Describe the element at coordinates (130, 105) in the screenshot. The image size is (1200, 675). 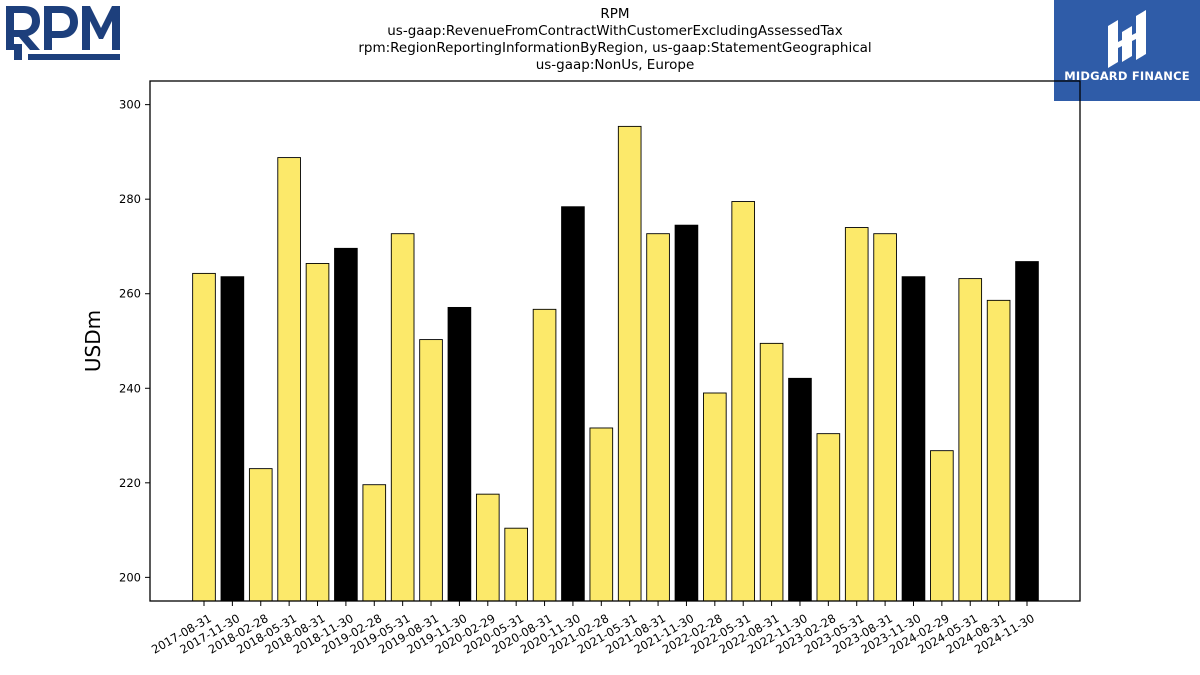
I see `y-tick-label: 300` at that location.